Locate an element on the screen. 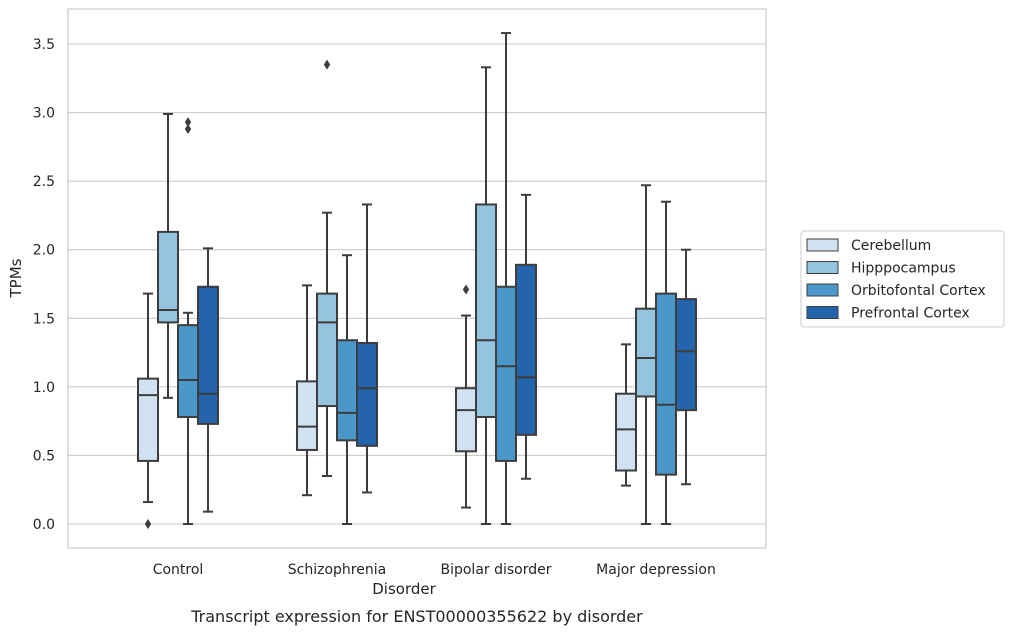 This screenshot has width=1014, height=634. y-tick-label: 3.0 is located at coordinates (44, 114).